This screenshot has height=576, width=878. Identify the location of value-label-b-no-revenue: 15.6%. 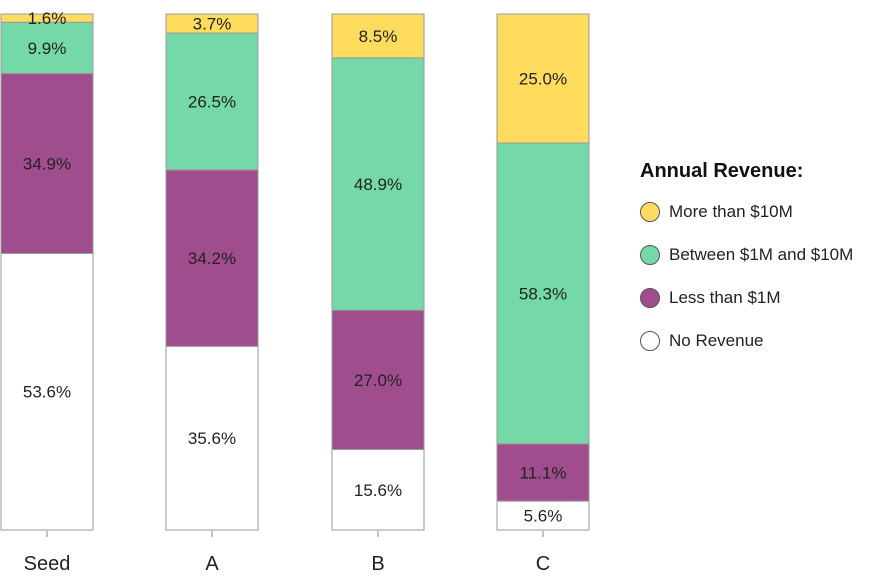
(378, 490).